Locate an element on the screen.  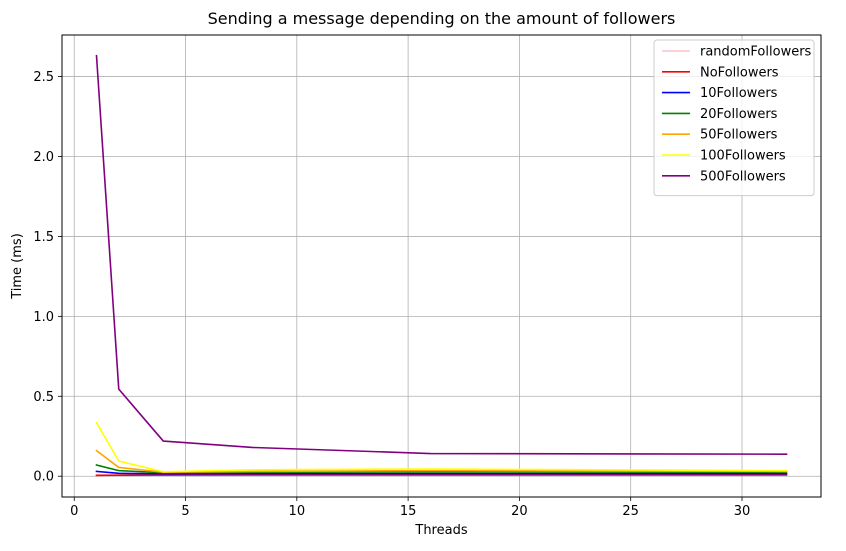
legend-label-10Followers: 10Followers is located at coordinates (739, 93).